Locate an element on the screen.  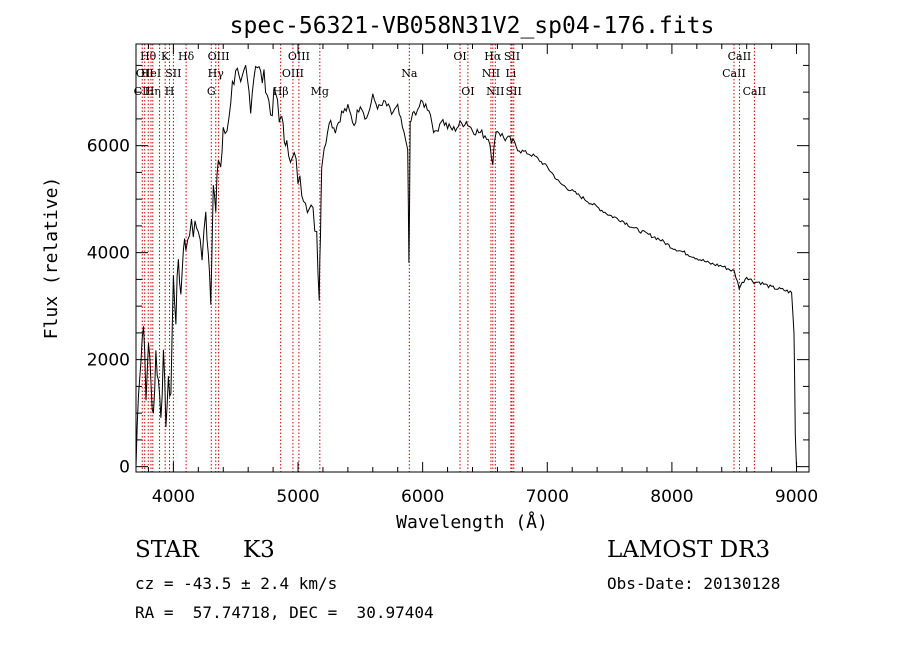
y-tick-label: 4000 is located at coordinates (108, 254).